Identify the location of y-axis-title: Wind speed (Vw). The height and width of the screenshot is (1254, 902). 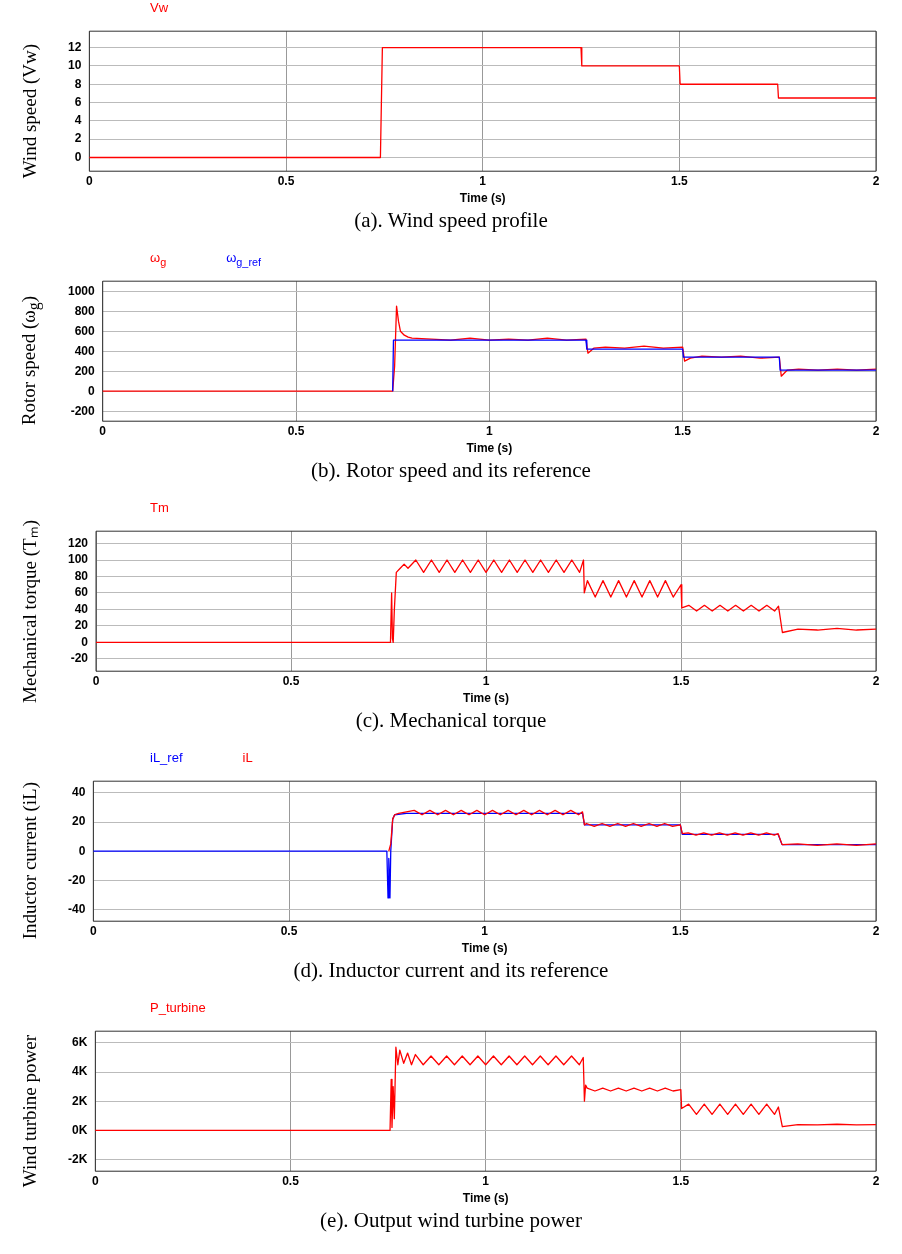
(30, 111).